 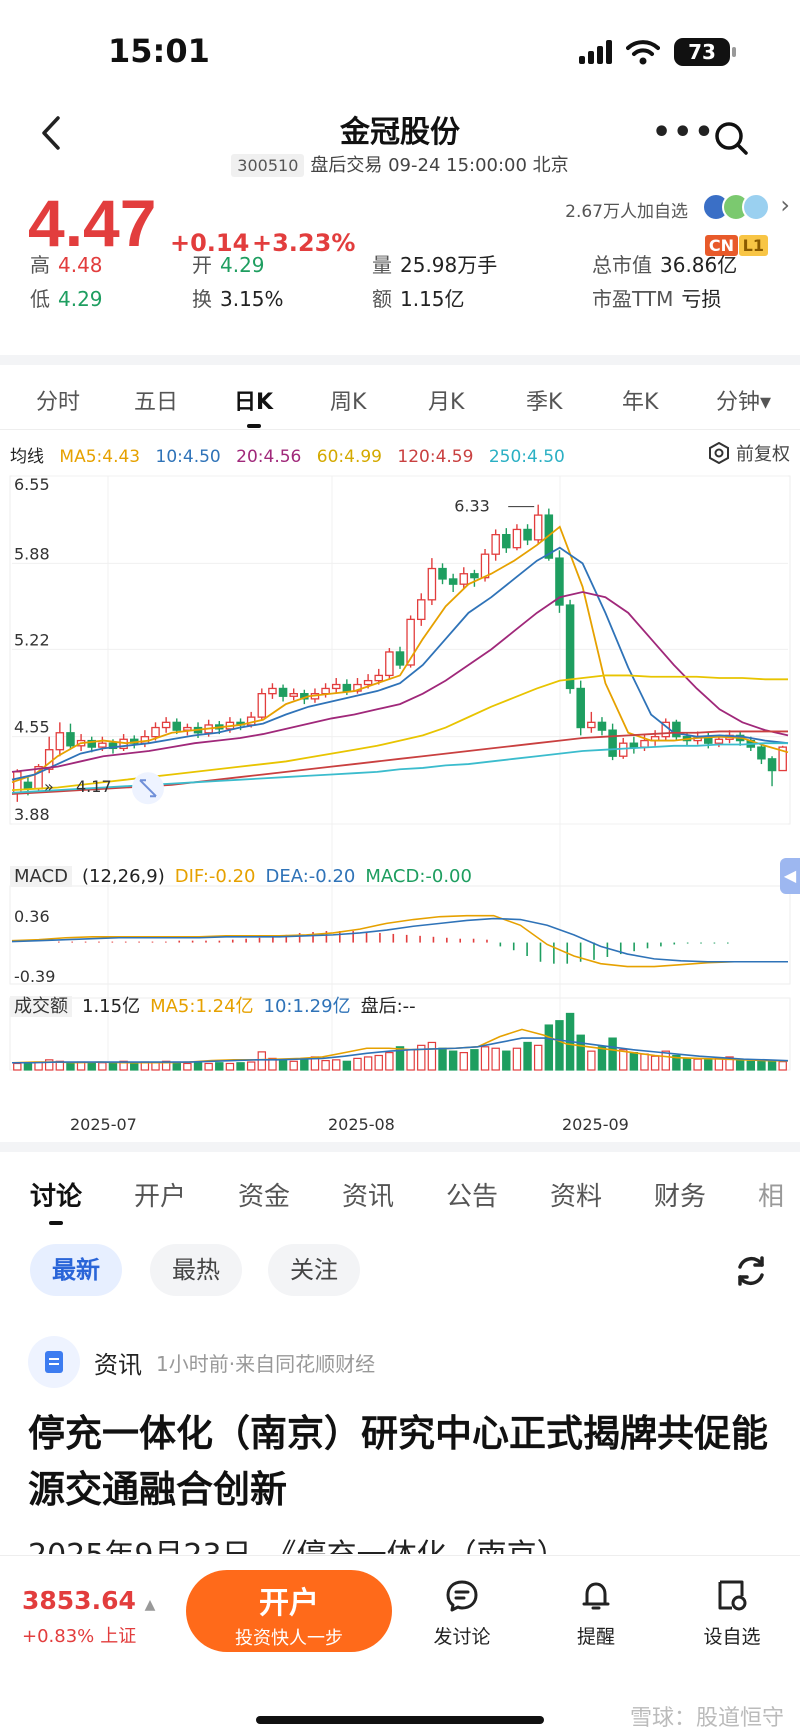 I want to click on post-discussion-button: 发讨论, so click(x=462, y=1613).